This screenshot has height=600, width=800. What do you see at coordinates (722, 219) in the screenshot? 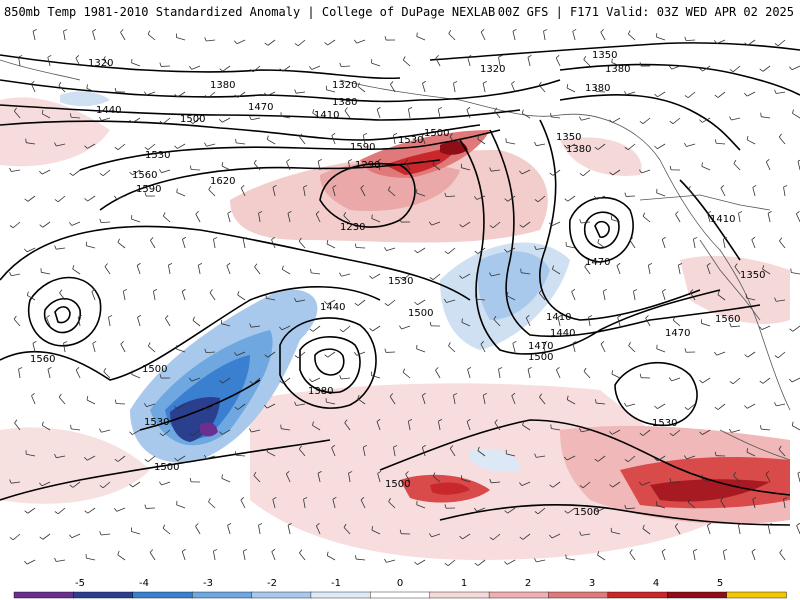
I see `contour-label: 1410` at bounding box center [722, 219].